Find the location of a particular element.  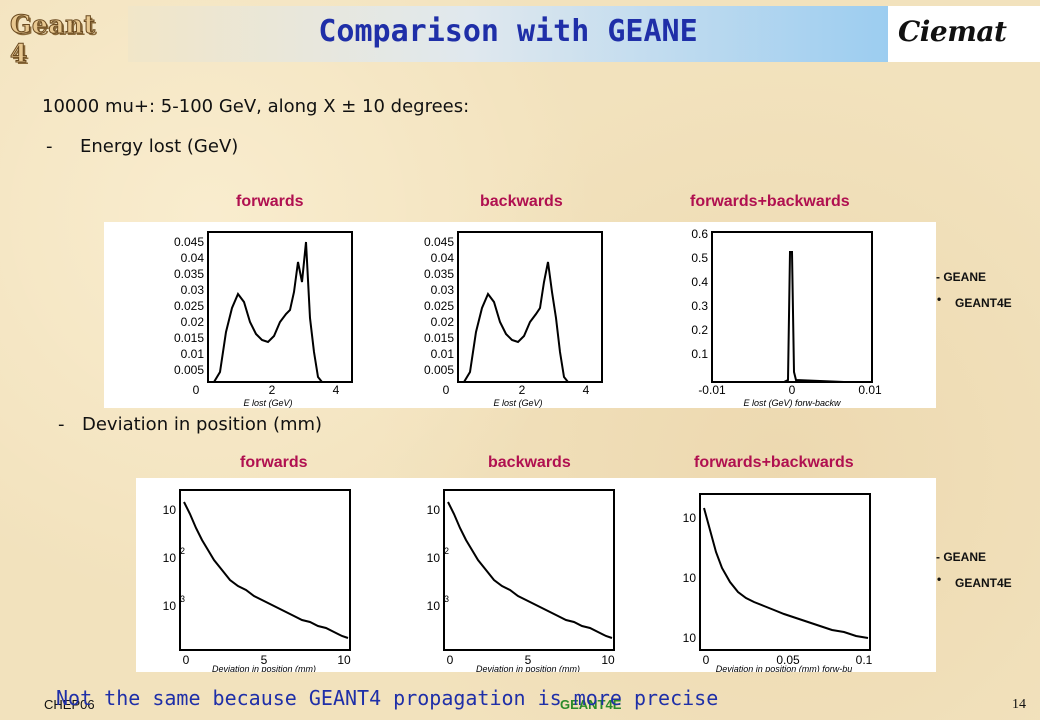

label-forwards-energy: forwards is located at coordinates (270, 201).